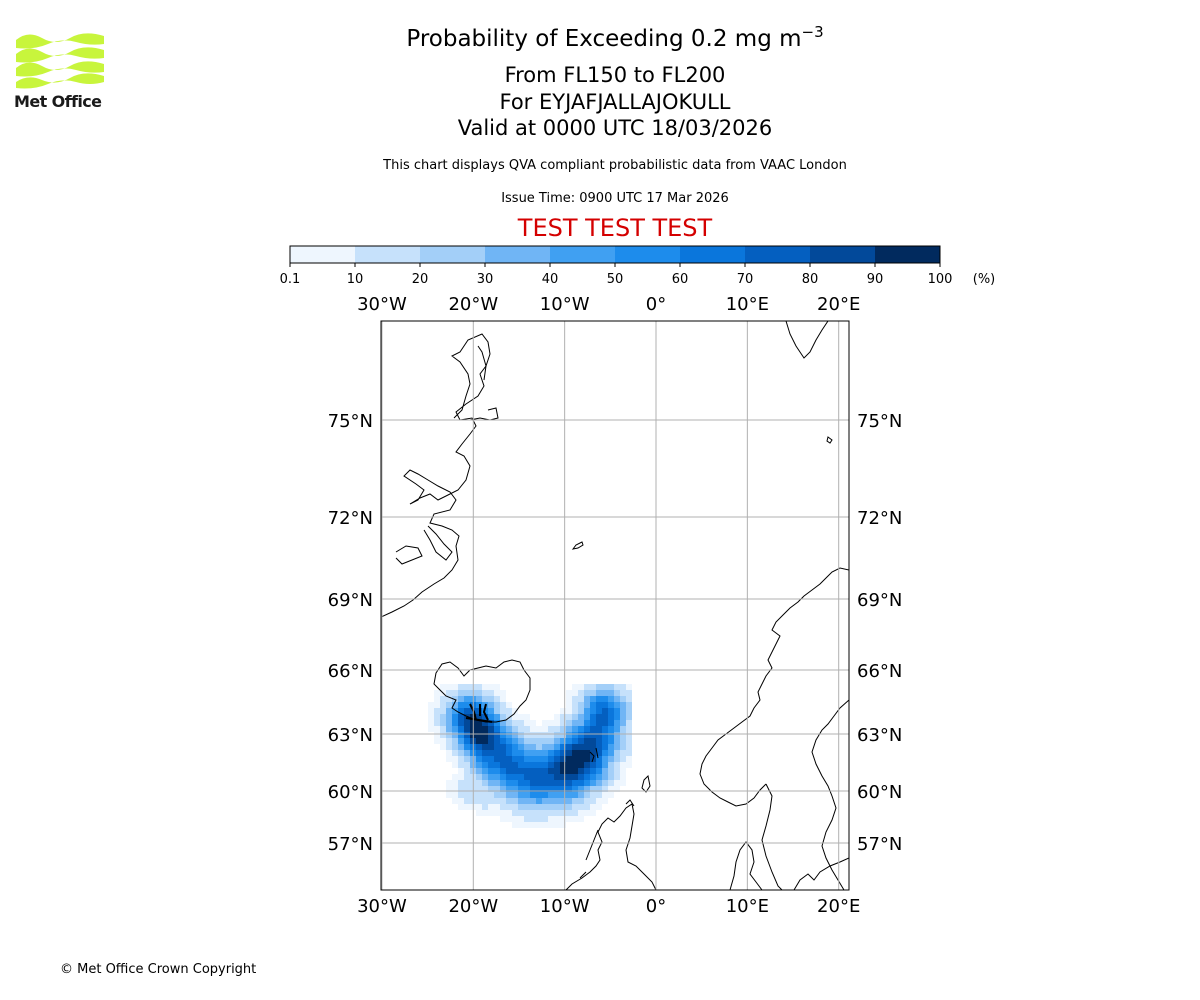 The image size is (1200, 1000). What do you see at coordinates (615, 279) in the screenshot?
I see `colorbar-tick-label: 50` at bounding box center [615, 279].